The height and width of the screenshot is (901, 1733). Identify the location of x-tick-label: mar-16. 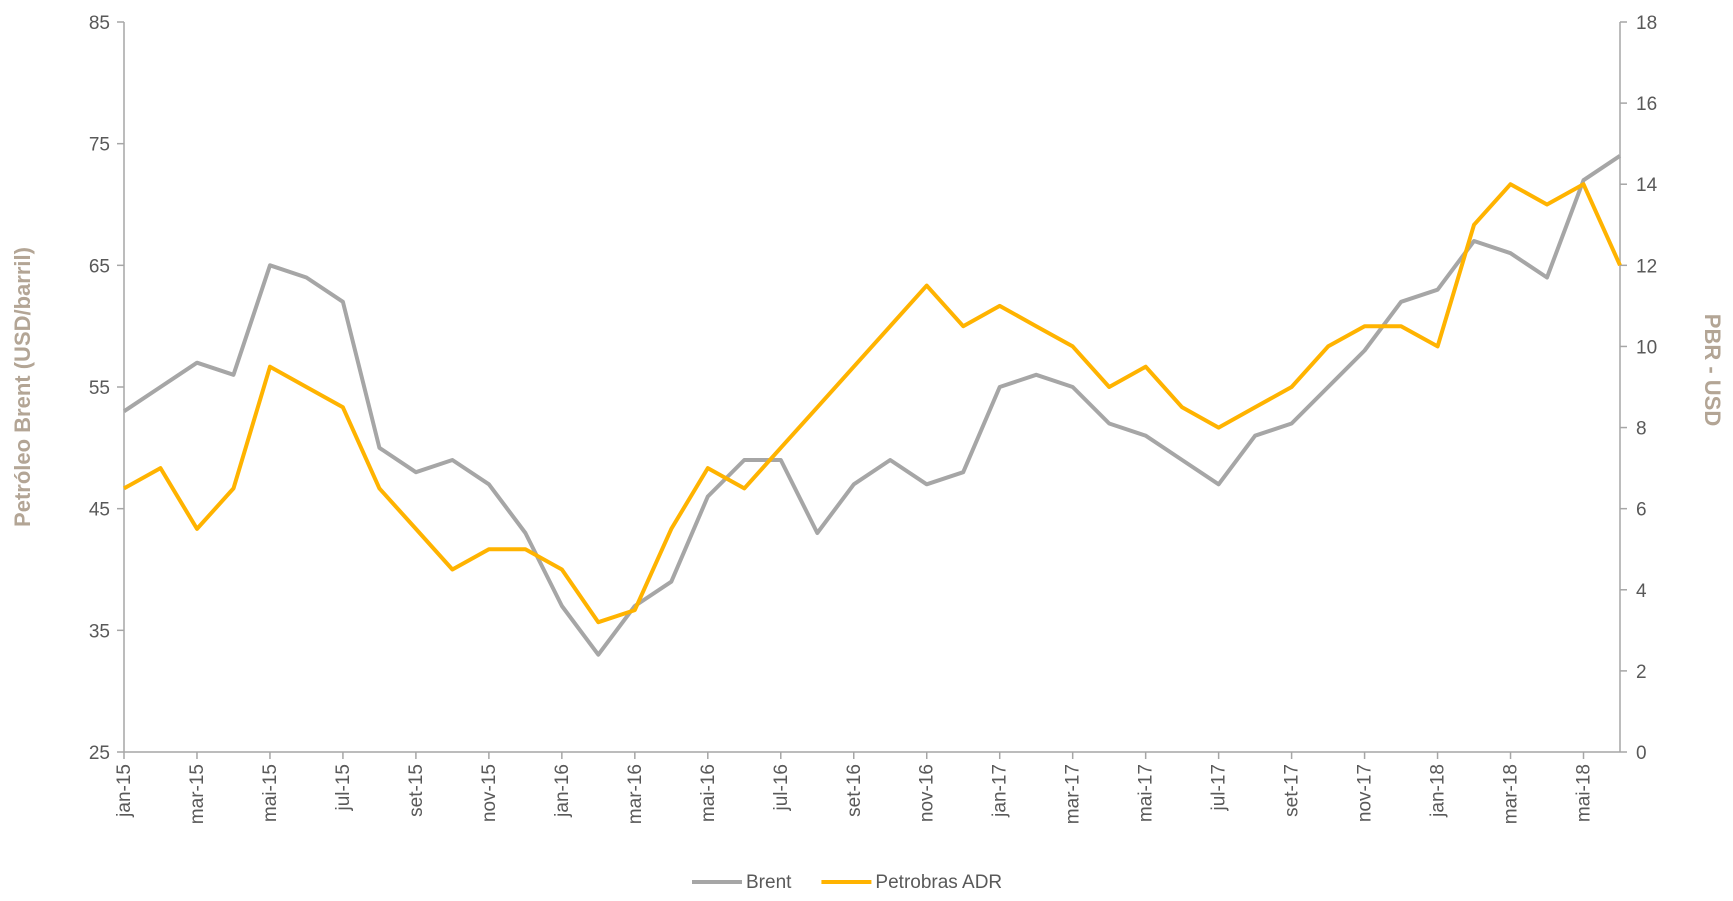
(635, 794).